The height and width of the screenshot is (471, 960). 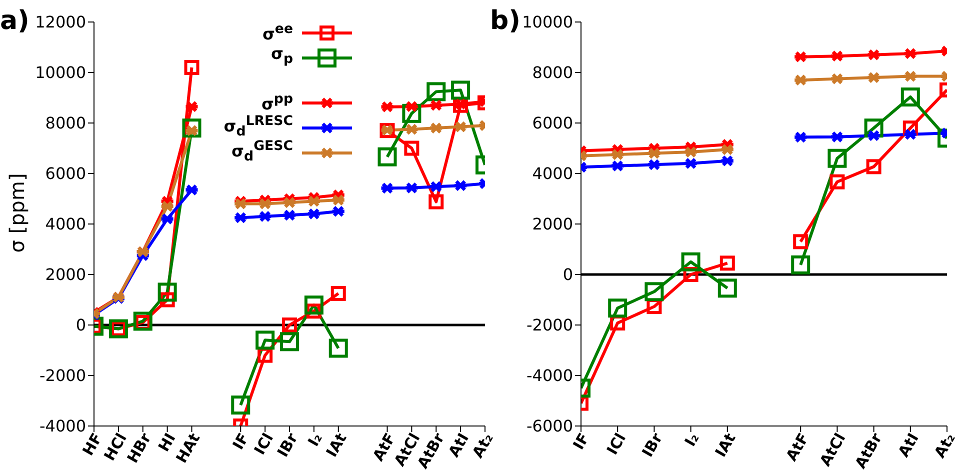 I want to click on chart-title: a), so click(x=15, y=21).